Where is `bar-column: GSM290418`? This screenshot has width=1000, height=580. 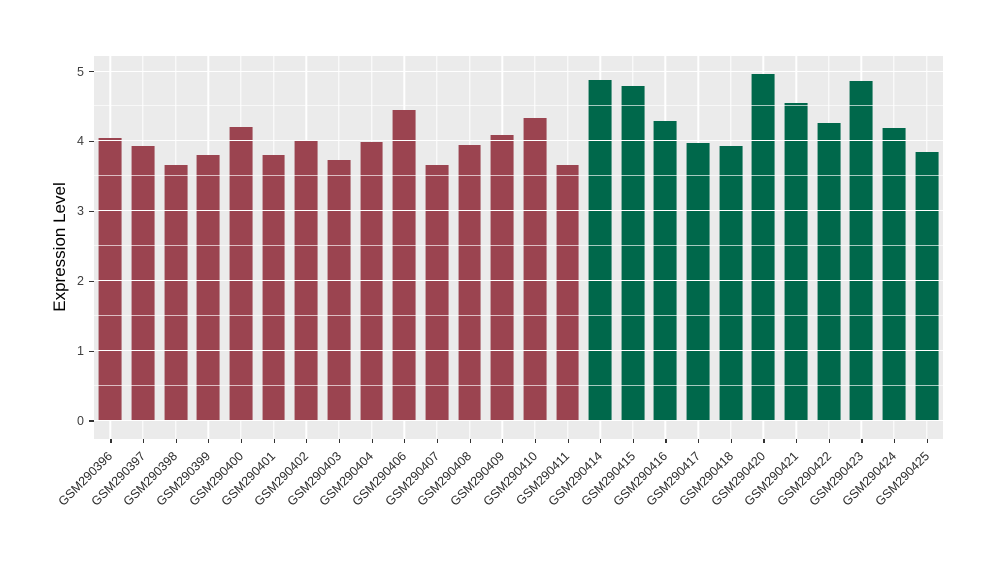 bar-column: GSM290418 is located at coordinates (711, 282).